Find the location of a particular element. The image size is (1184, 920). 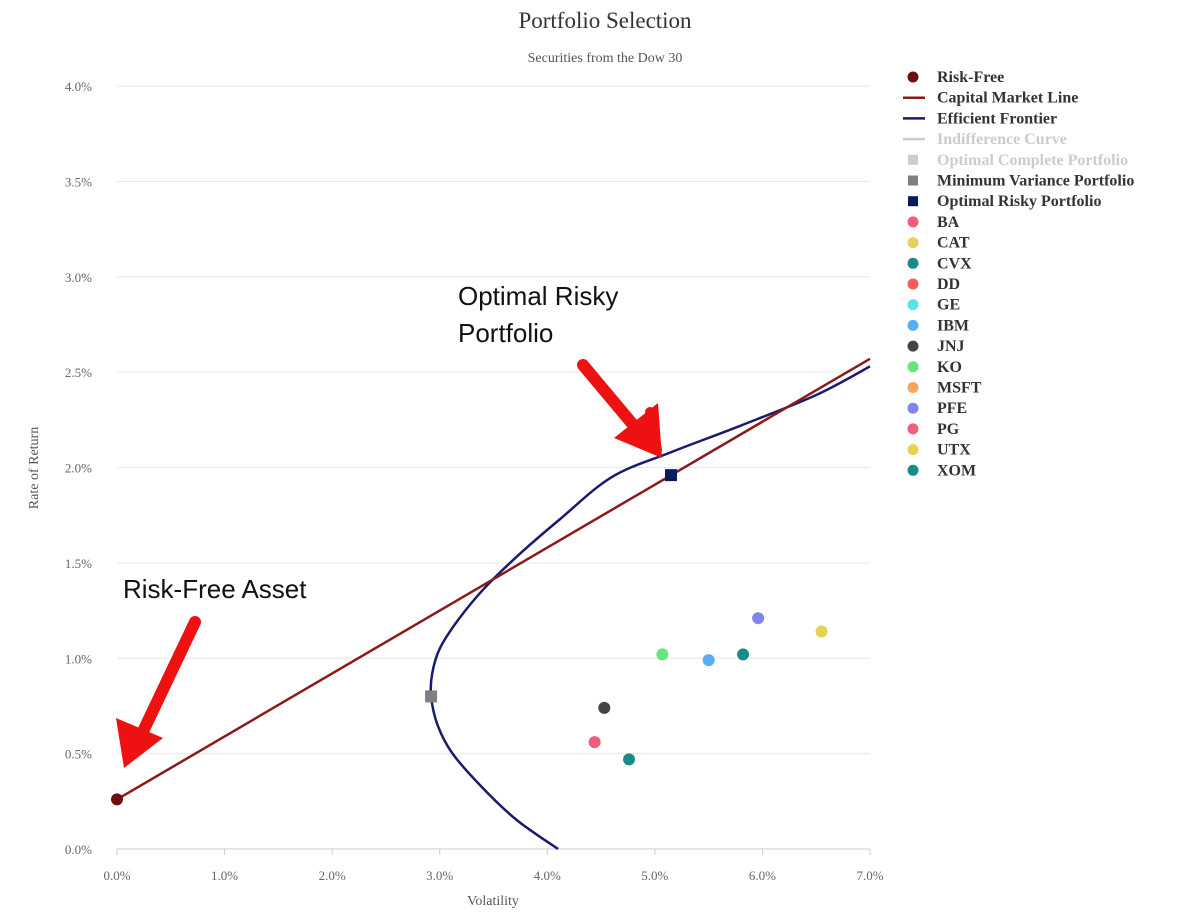

legend-item-cat: CAT is located at coordinates (938, 243).